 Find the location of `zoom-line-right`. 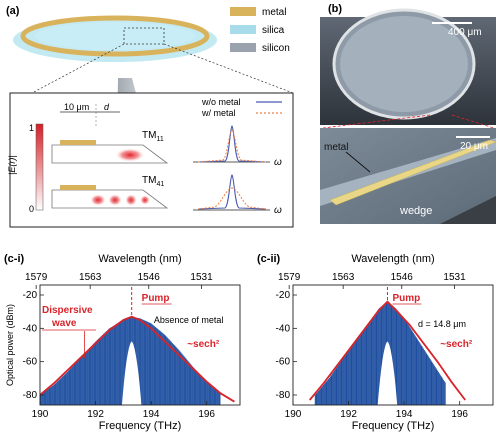

zoom-line-right is located at coordinates (228, 68).